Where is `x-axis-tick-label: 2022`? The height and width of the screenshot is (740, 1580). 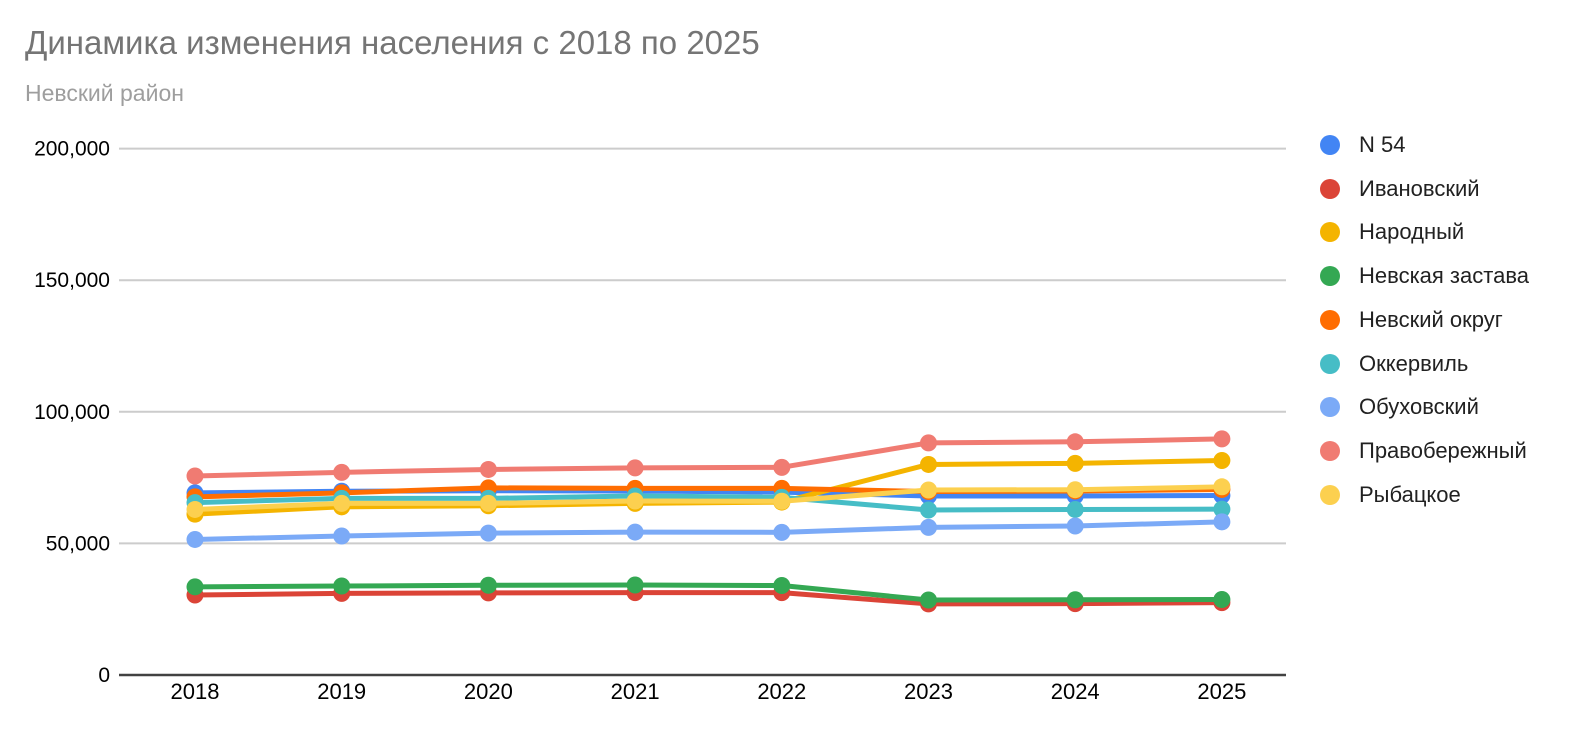 x-axis-tick-label: 2022 is located at coordinates (781, 691).